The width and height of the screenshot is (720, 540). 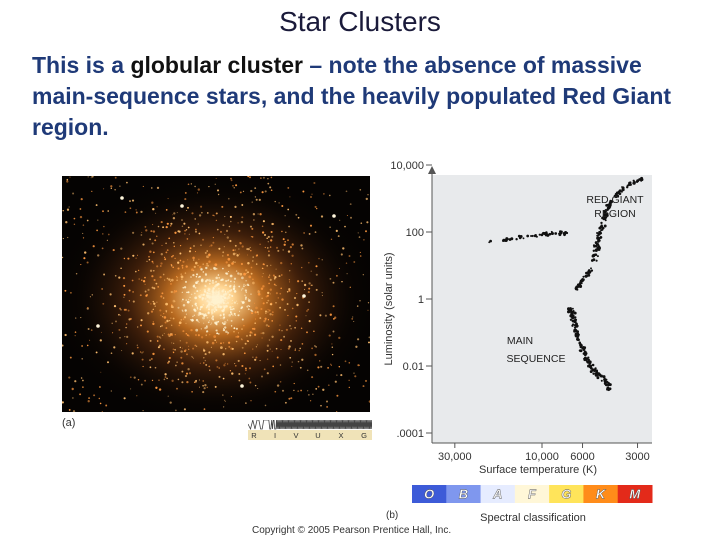 What do you see at coordinates (216, 65) in the screenshot?
I see `globular-cluster-term: globular cluster` at bounding box center [216, 65].